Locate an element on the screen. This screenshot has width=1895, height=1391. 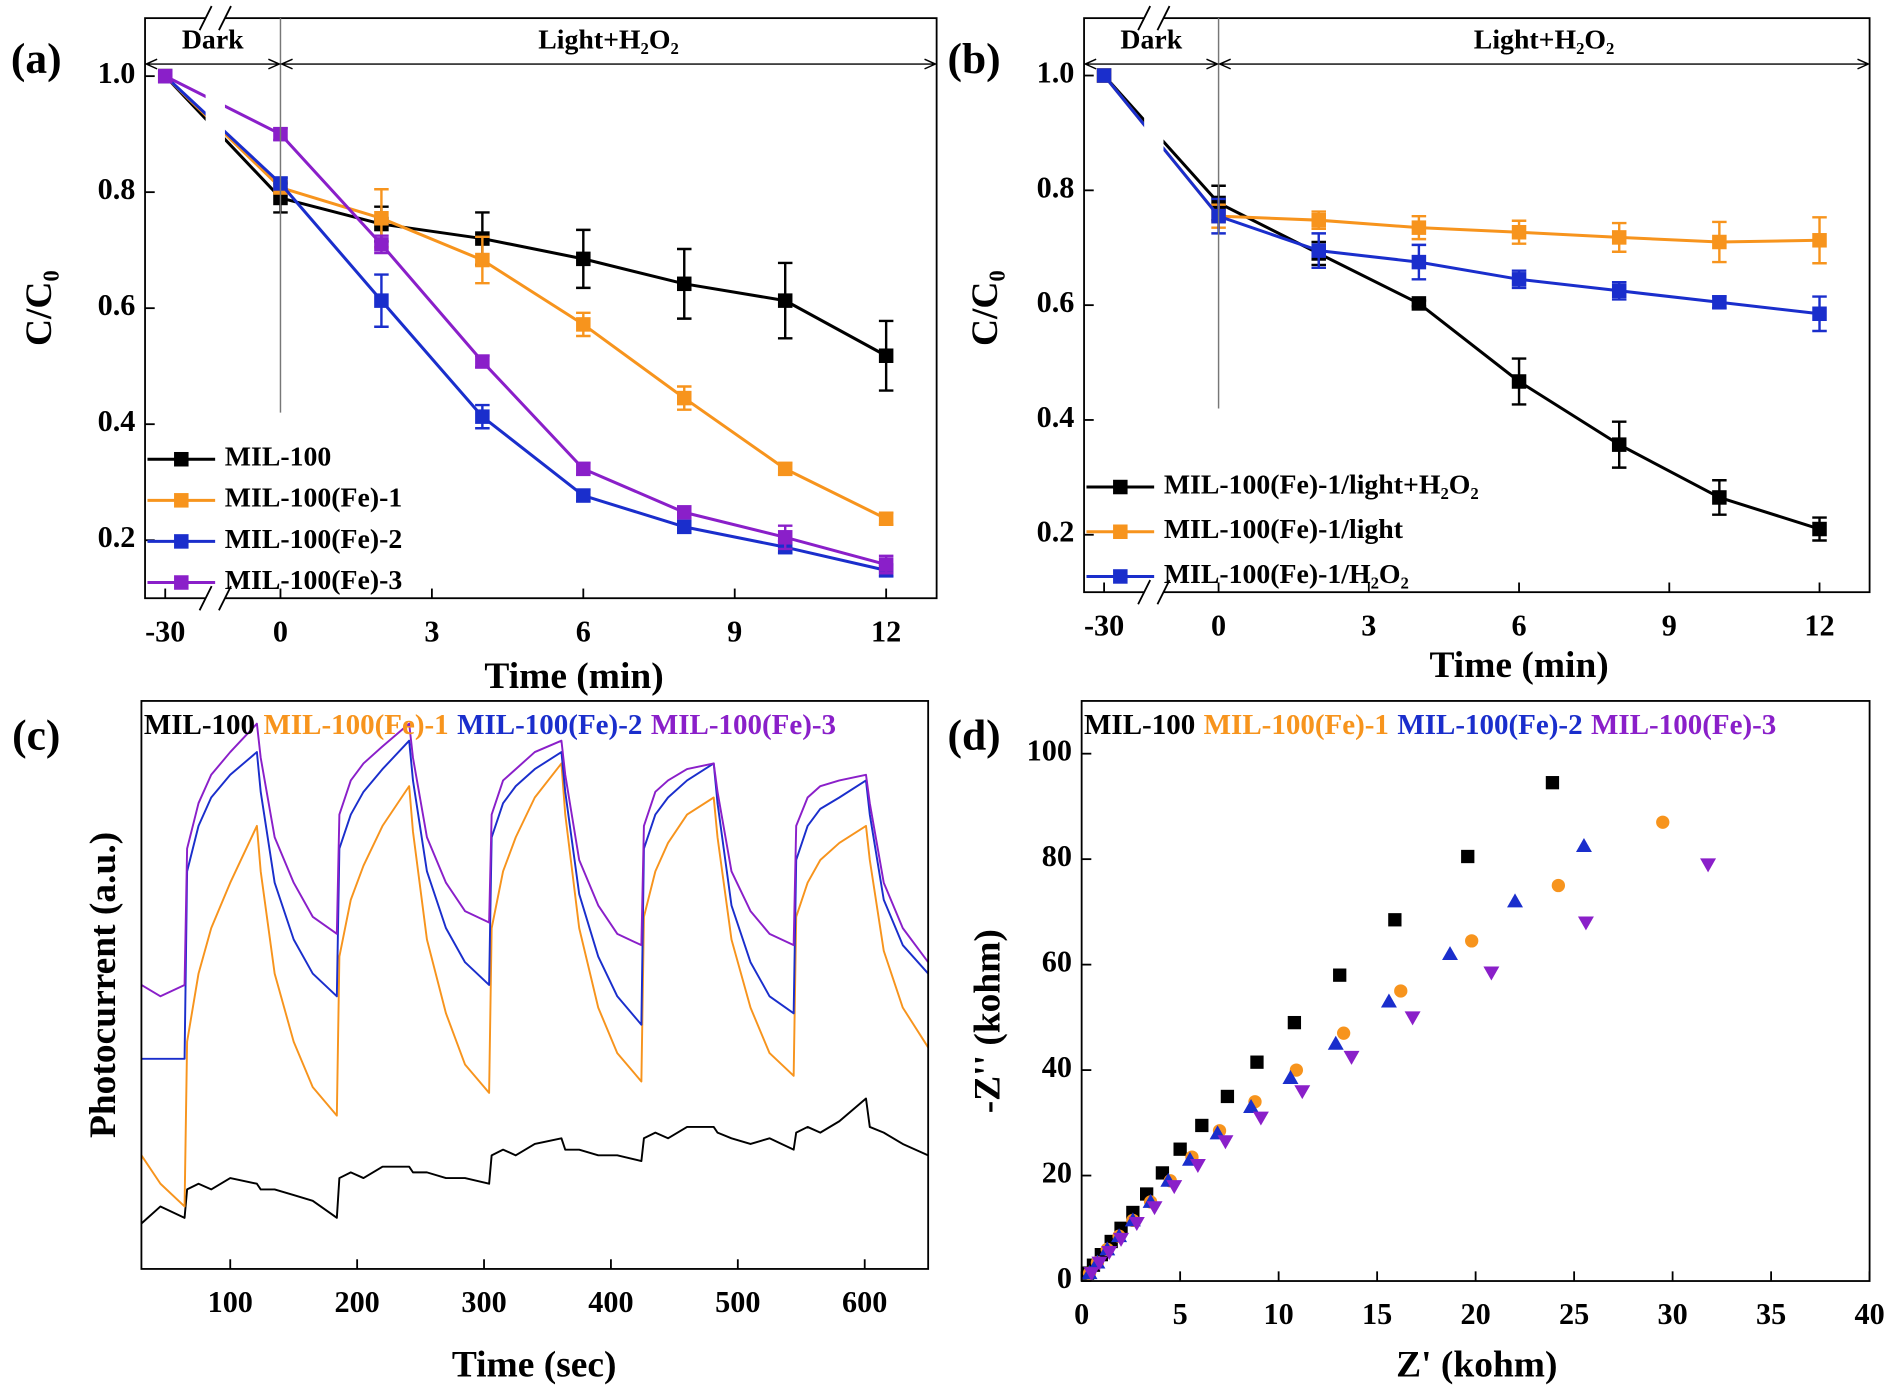
panel-label: (c) is located at coordinates (36, 736).